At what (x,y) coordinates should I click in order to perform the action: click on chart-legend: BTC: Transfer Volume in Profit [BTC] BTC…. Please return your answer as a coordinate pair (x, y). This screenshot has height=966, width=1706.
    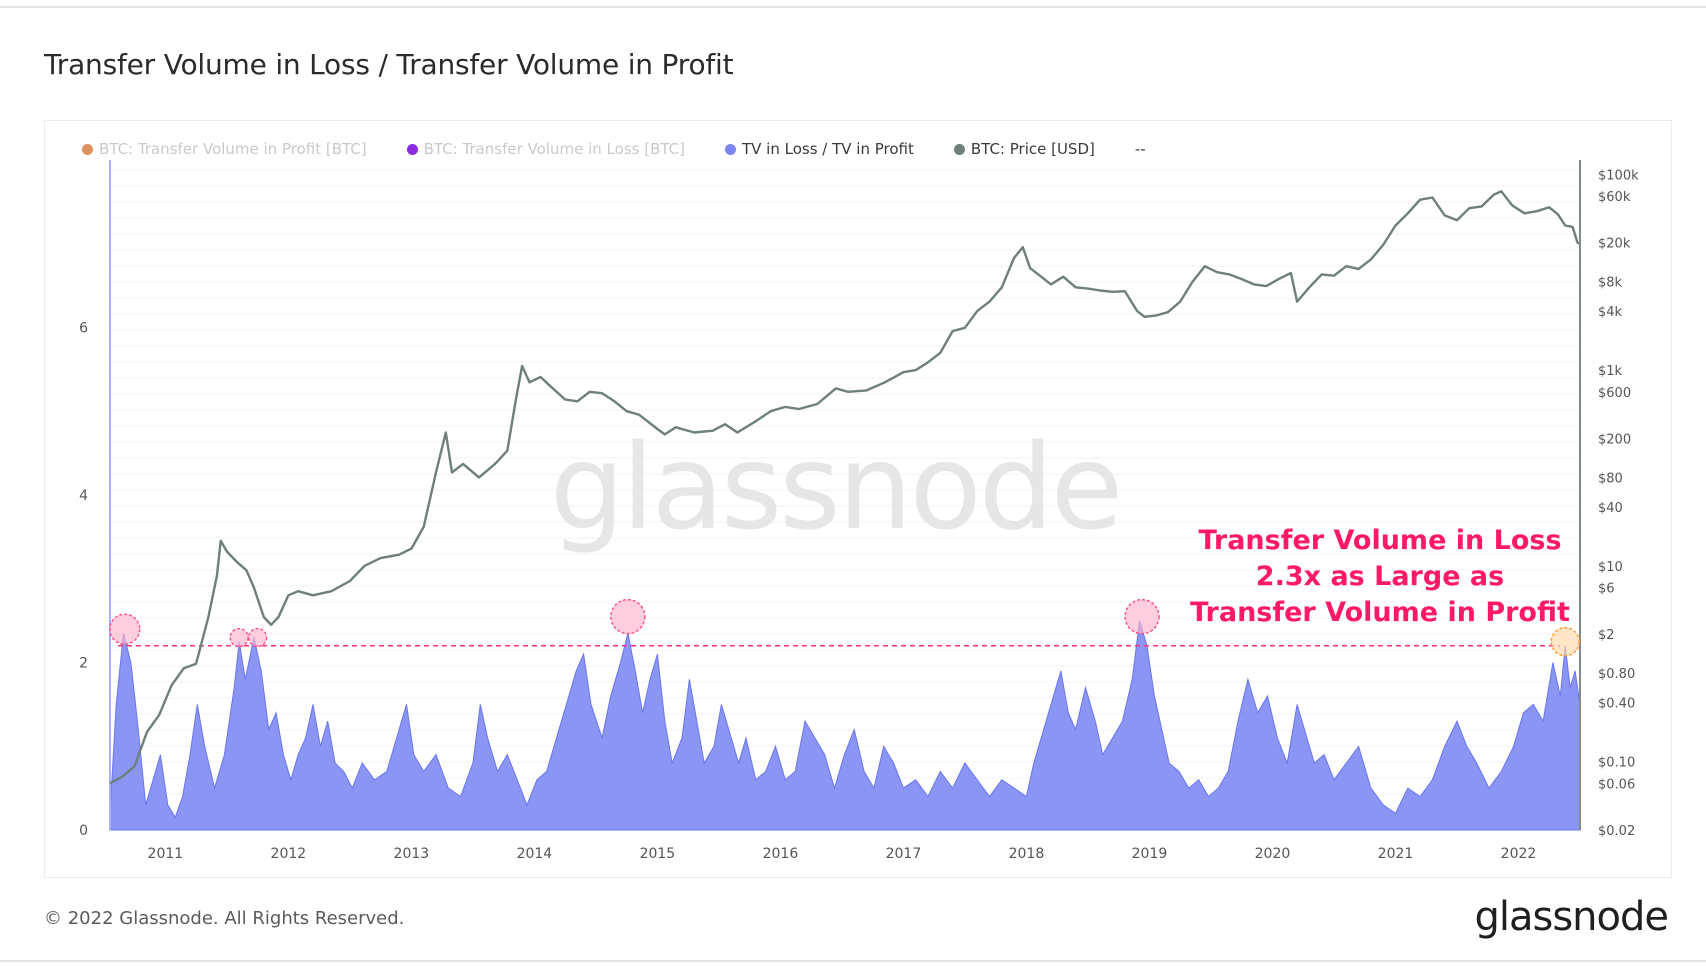
    Looking at the image, I should click on (634, 149).